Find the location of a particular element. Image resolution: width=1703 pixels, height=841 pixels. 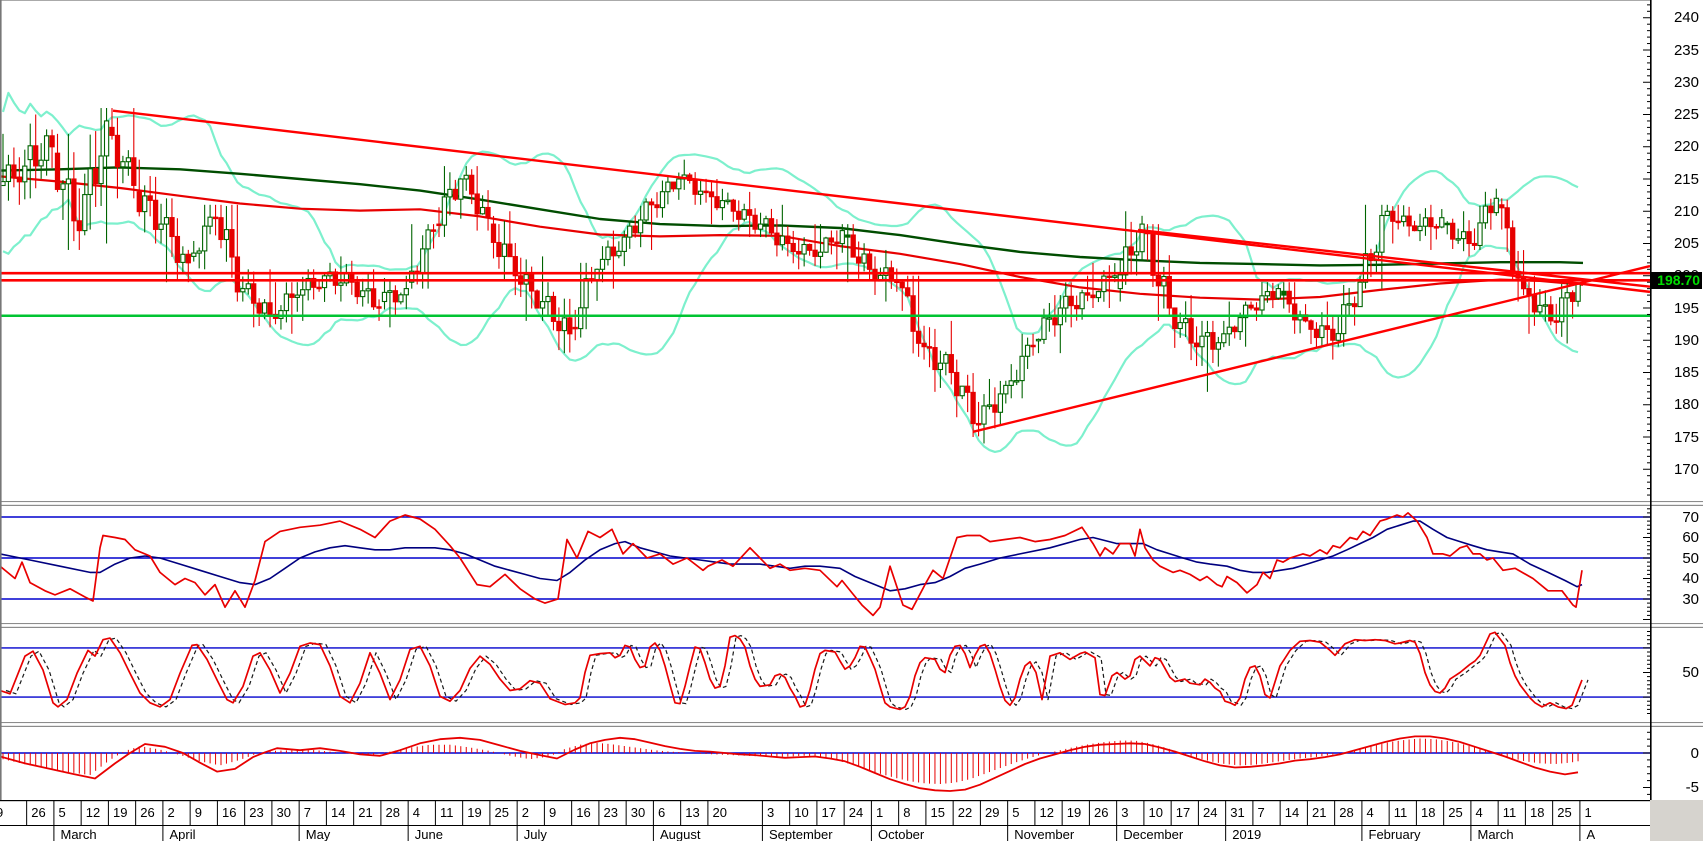

date-label: 22 is located at coordinates (965, 812).